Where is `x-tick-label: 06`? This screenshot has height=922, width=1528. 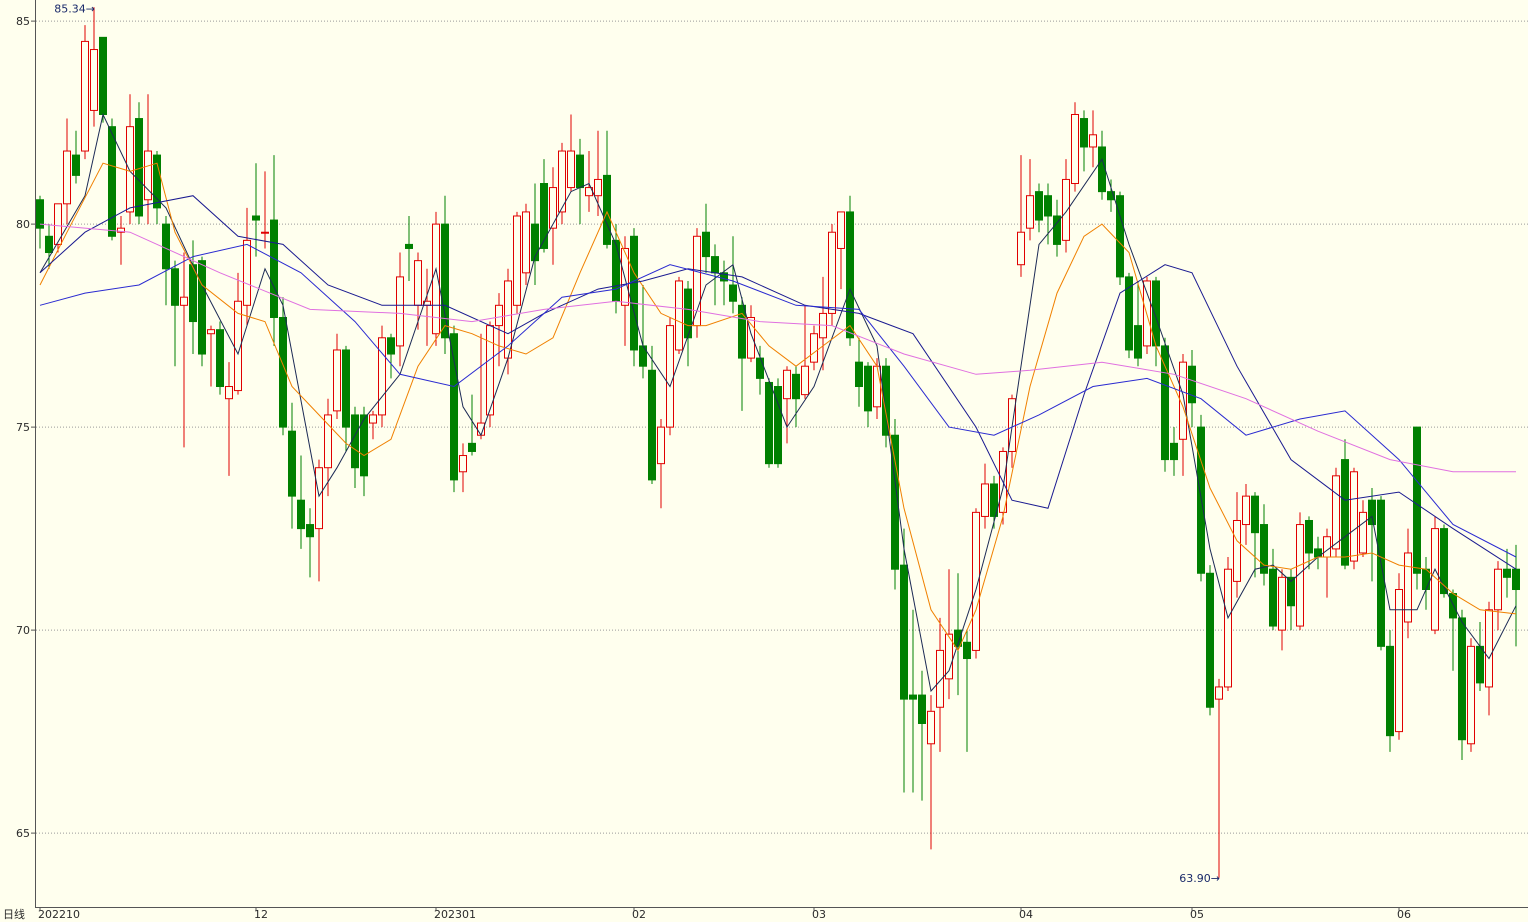 x-tick-label: 06 is located at coordinates (1404, 914).